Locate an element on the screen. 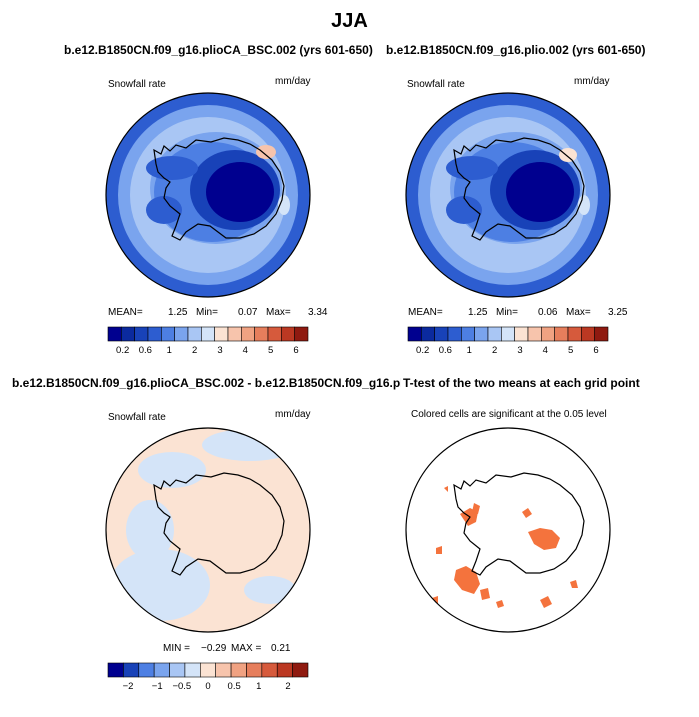 This screenshot has height=717, width=699. min-label: MIN = is located at coordinates (176, 648).